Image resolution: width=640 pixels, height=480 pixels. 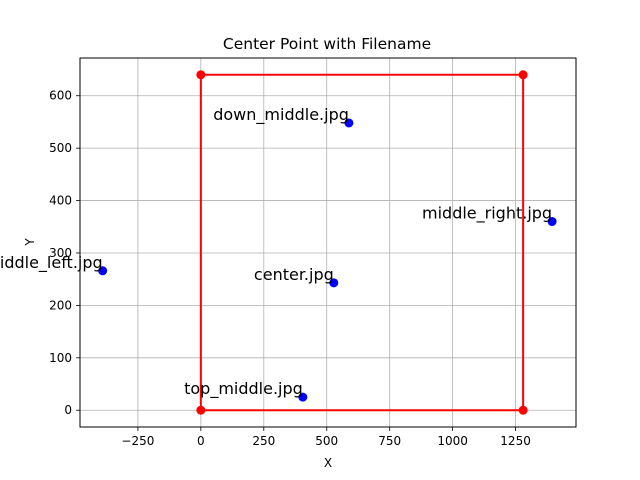 I want to click on y-tick-label: 0, so click(x=68, y=410).